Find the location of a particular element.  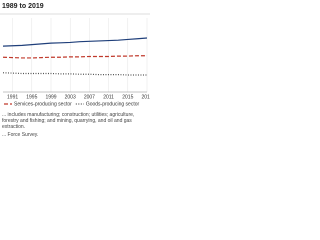

footnote: ... Force Survey. is located at coordinates (20, 135).